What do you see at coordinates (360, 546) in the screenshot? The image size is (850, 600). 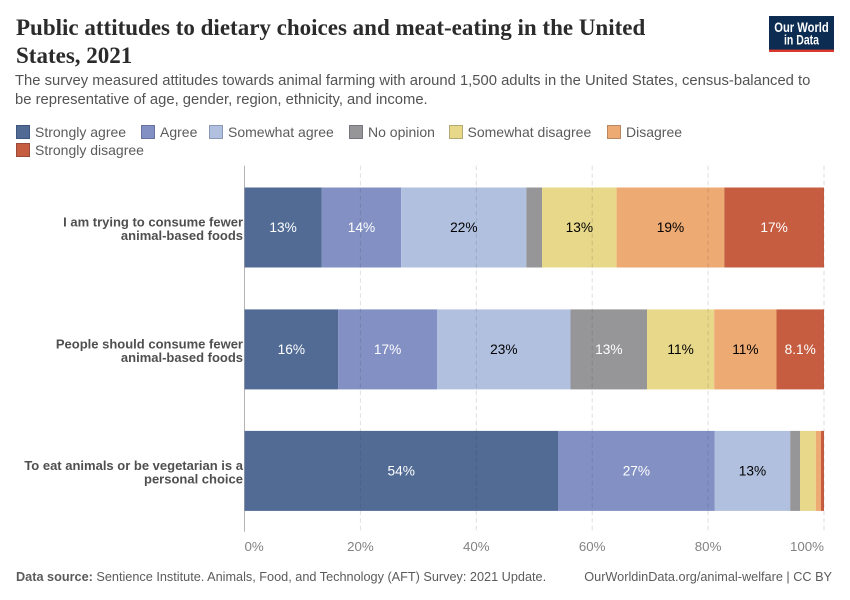 I see `svg-text: 20%` at bounding box center [360, 546].